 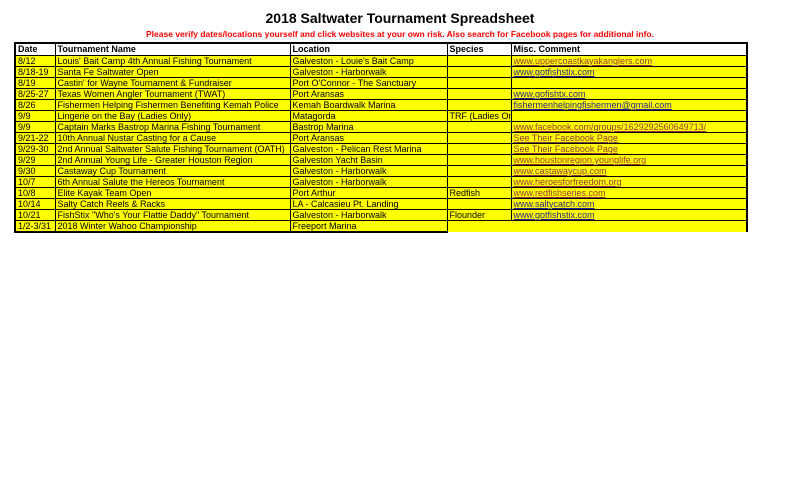 What do you see at coordinates (35, 204) in the screenshot?
I see `cell-date: 10/14` at bounding box center [35, 204].